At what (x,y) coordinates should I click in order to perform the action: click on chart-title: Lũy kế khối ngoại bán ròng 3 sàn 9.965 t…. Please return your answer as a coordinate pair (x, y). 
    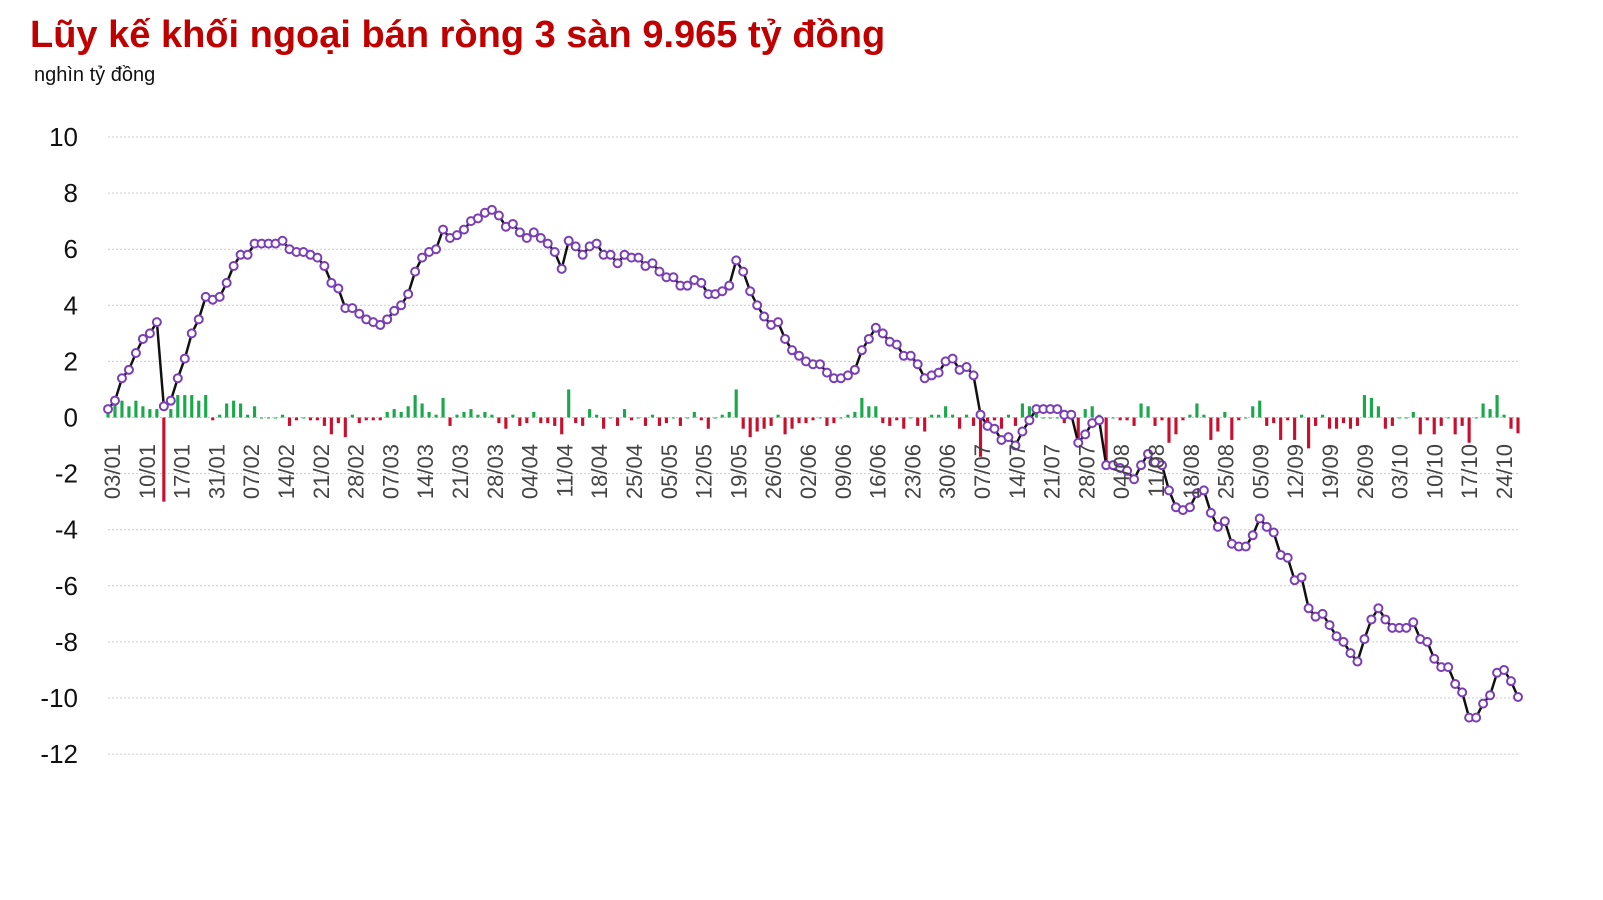
    Looking at the image, I should click on (458, 35).